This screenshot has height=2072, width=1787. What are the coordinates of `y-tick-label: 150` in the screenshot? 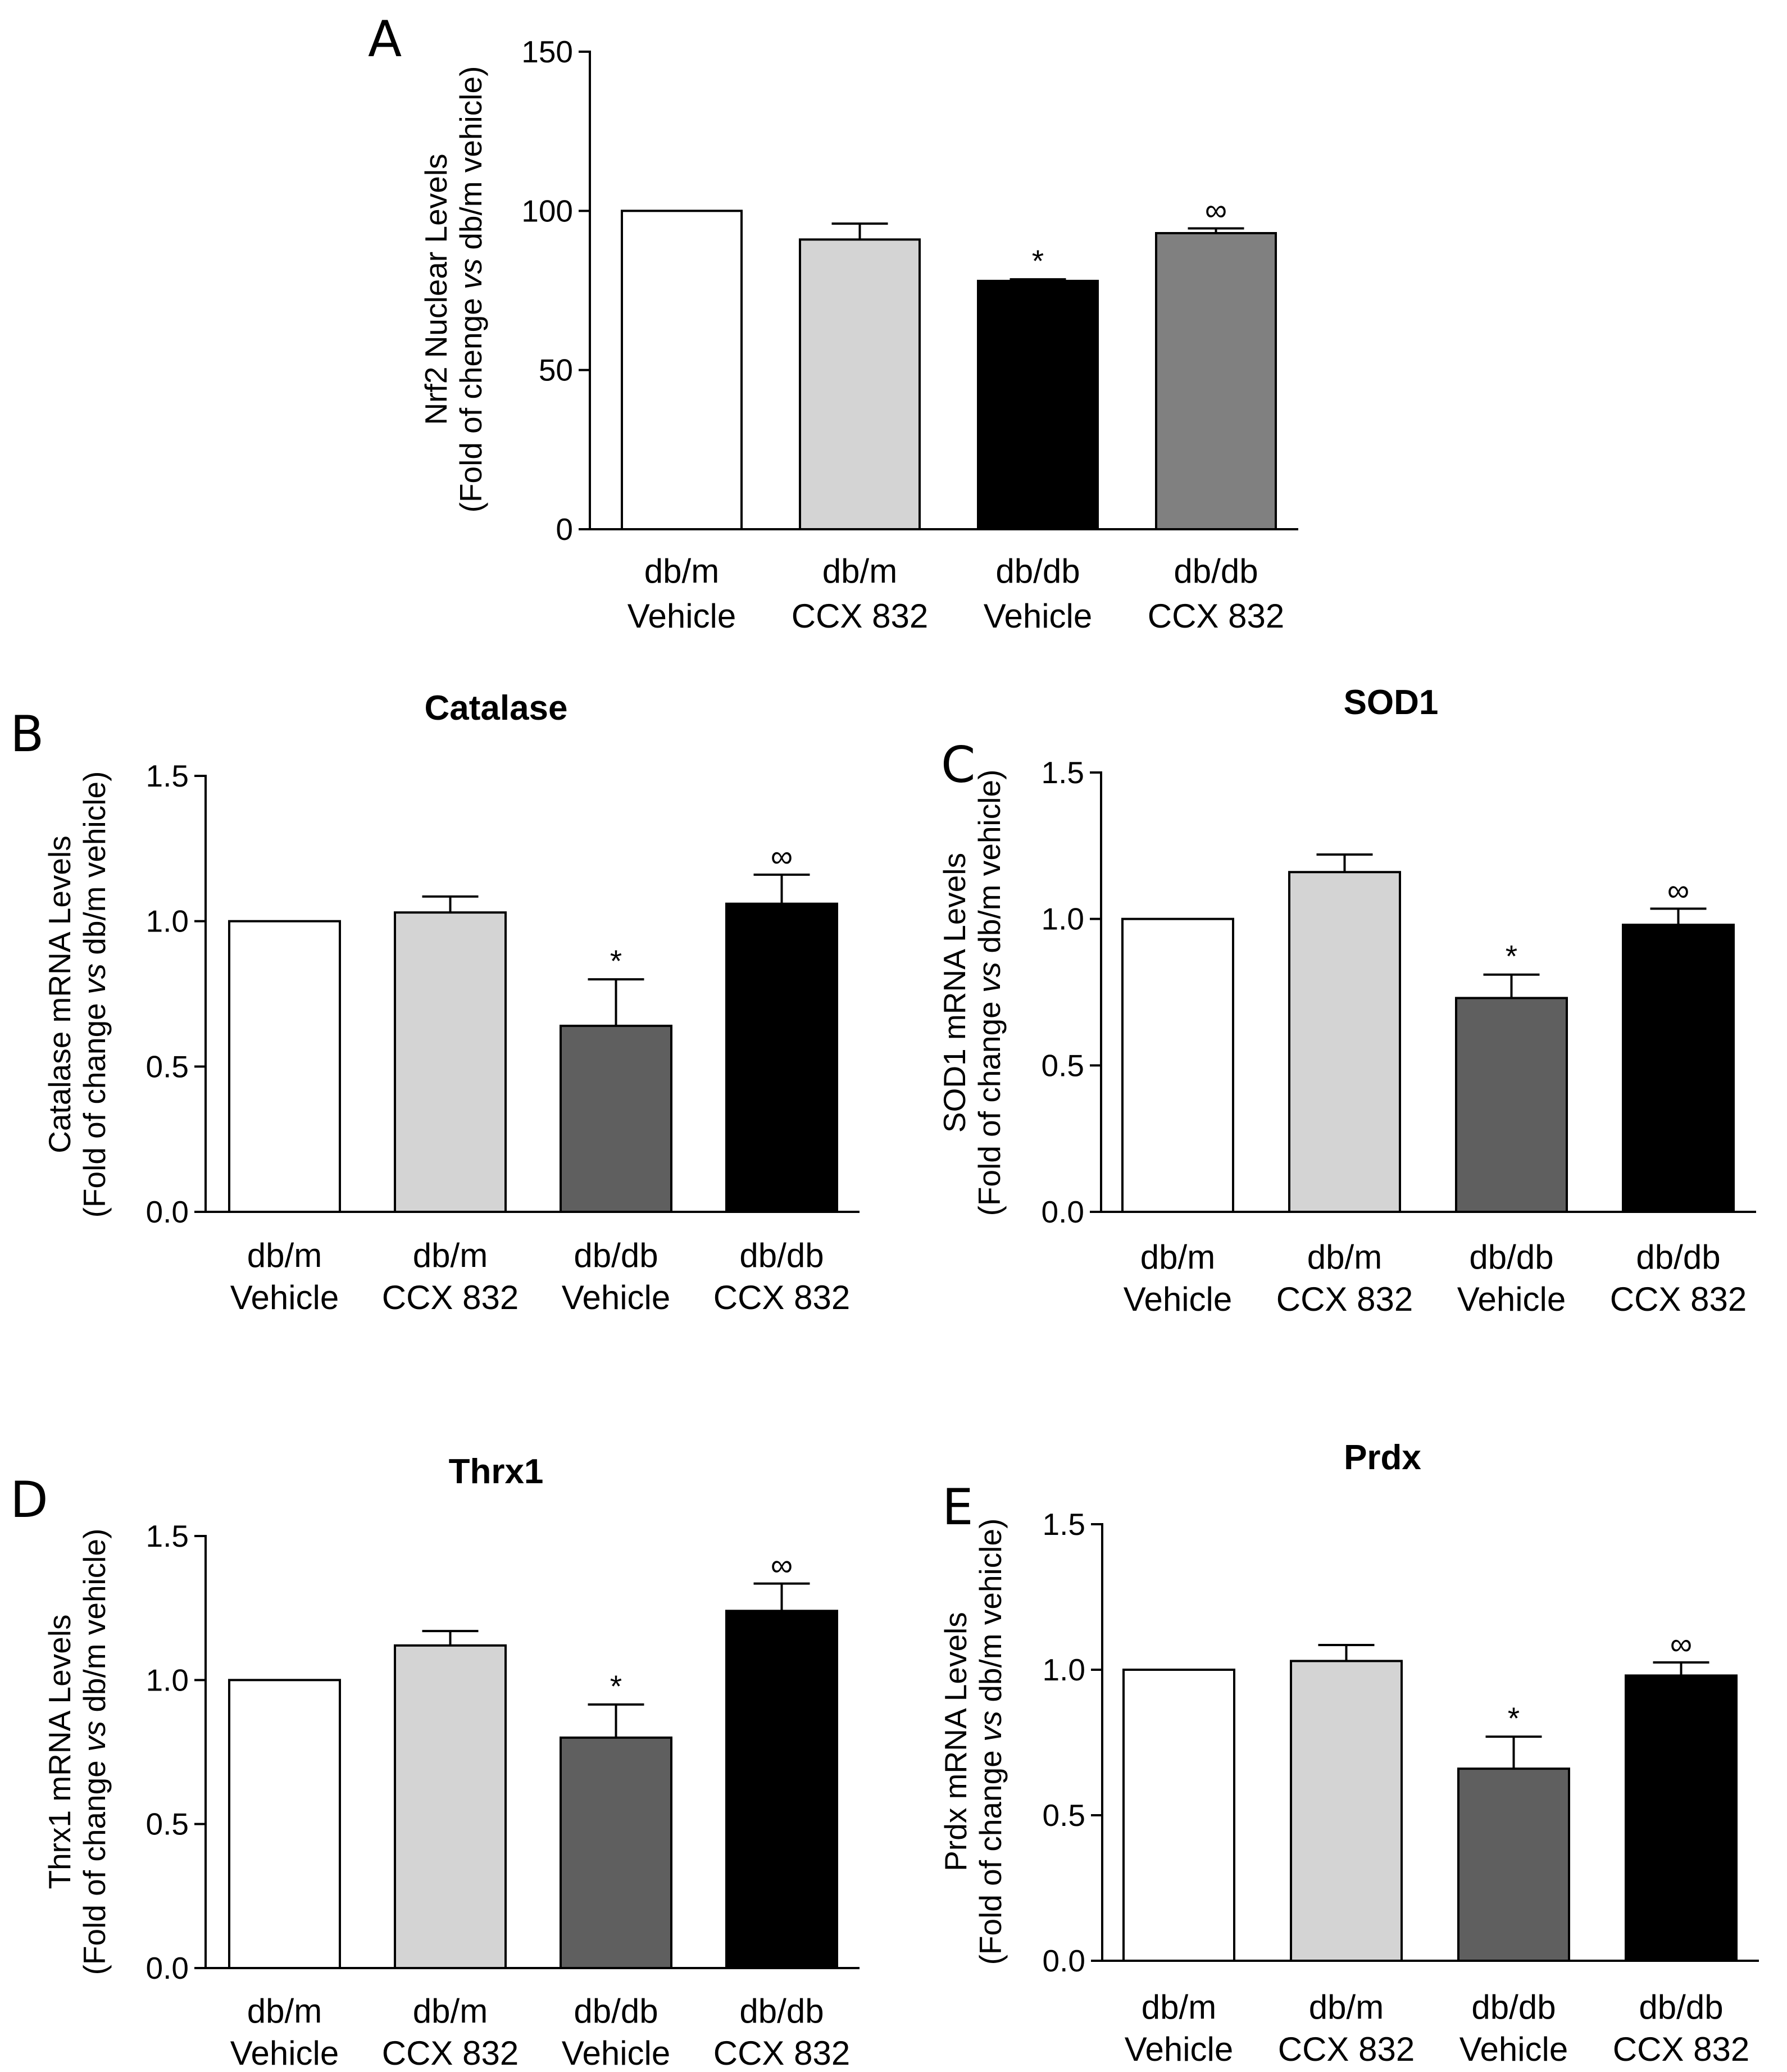 It's located at (547, 51).